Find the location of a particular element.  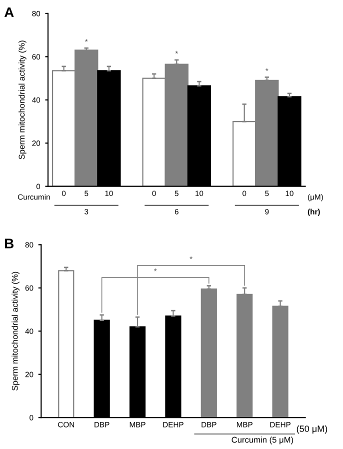

text: Curcumin (5 μM) is located at coordinates (263, 440).